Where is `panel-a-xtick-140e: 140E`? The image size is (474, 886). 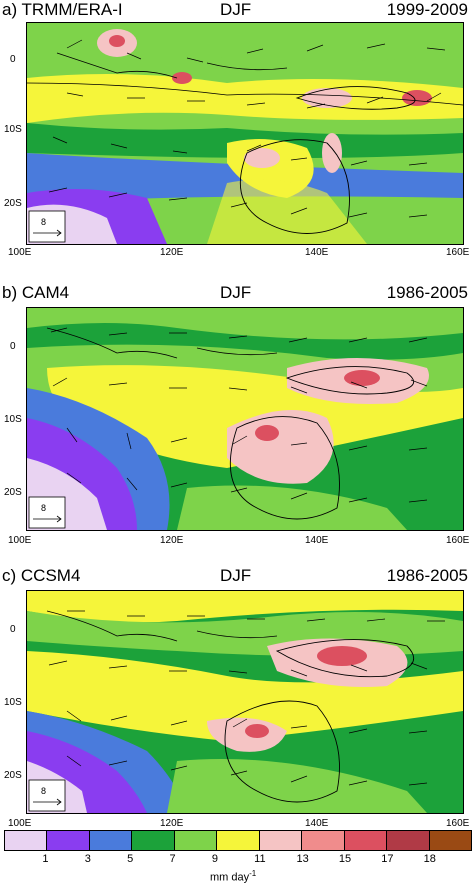
panel-a-xtick-140e: 140E is located at coordinates (317, 252).